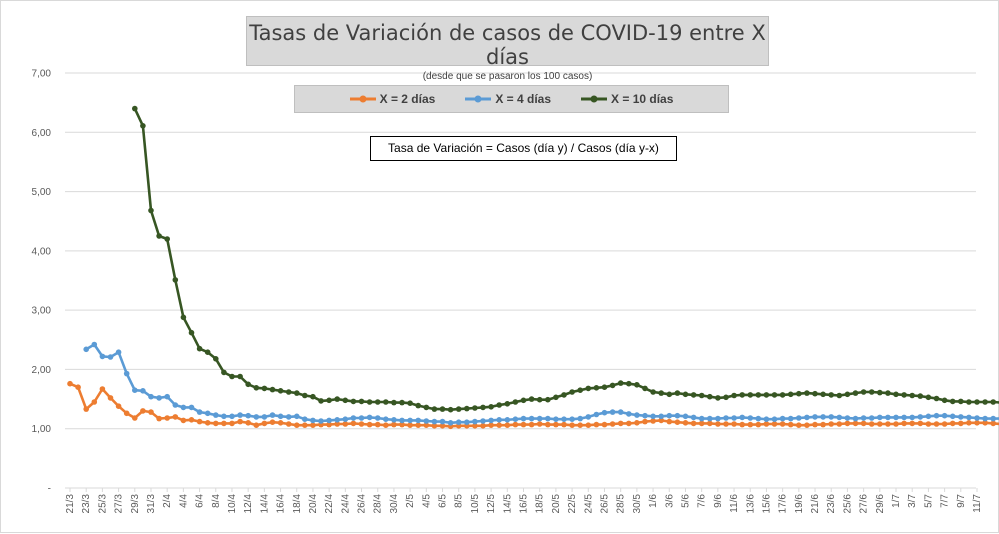 Image resolution: width=999 pixels, height=534 pixels. Describe the element at coordinates (507, 504) in the screenshot. I see `x-tick-label: 14/5` at that location.